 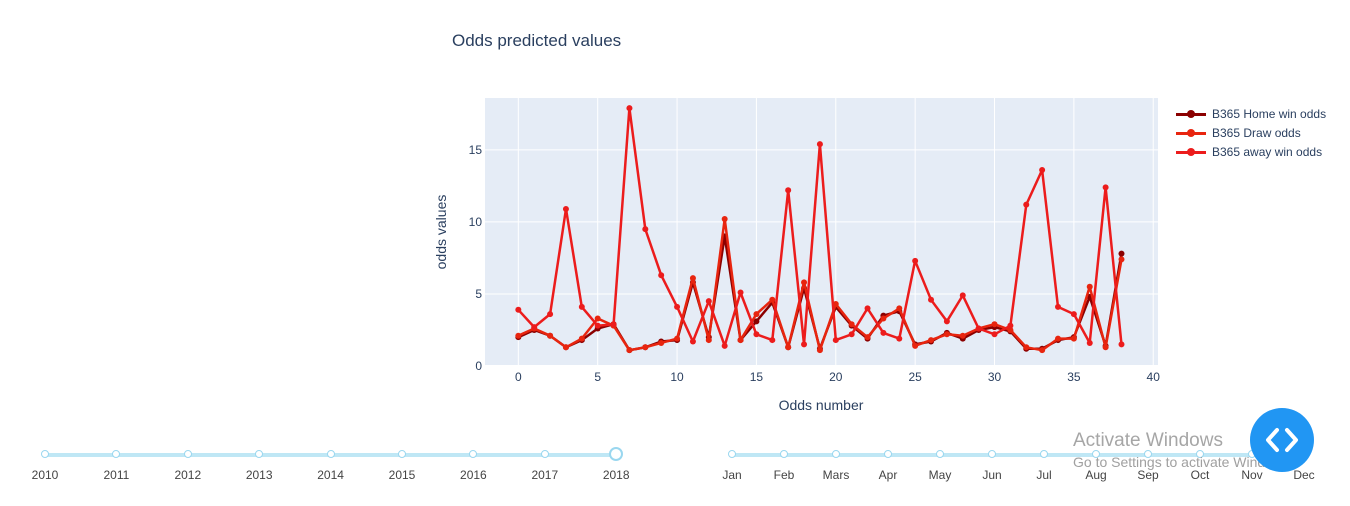 I want to click on month-slider-label: Apr, so click(x=888, y=475).